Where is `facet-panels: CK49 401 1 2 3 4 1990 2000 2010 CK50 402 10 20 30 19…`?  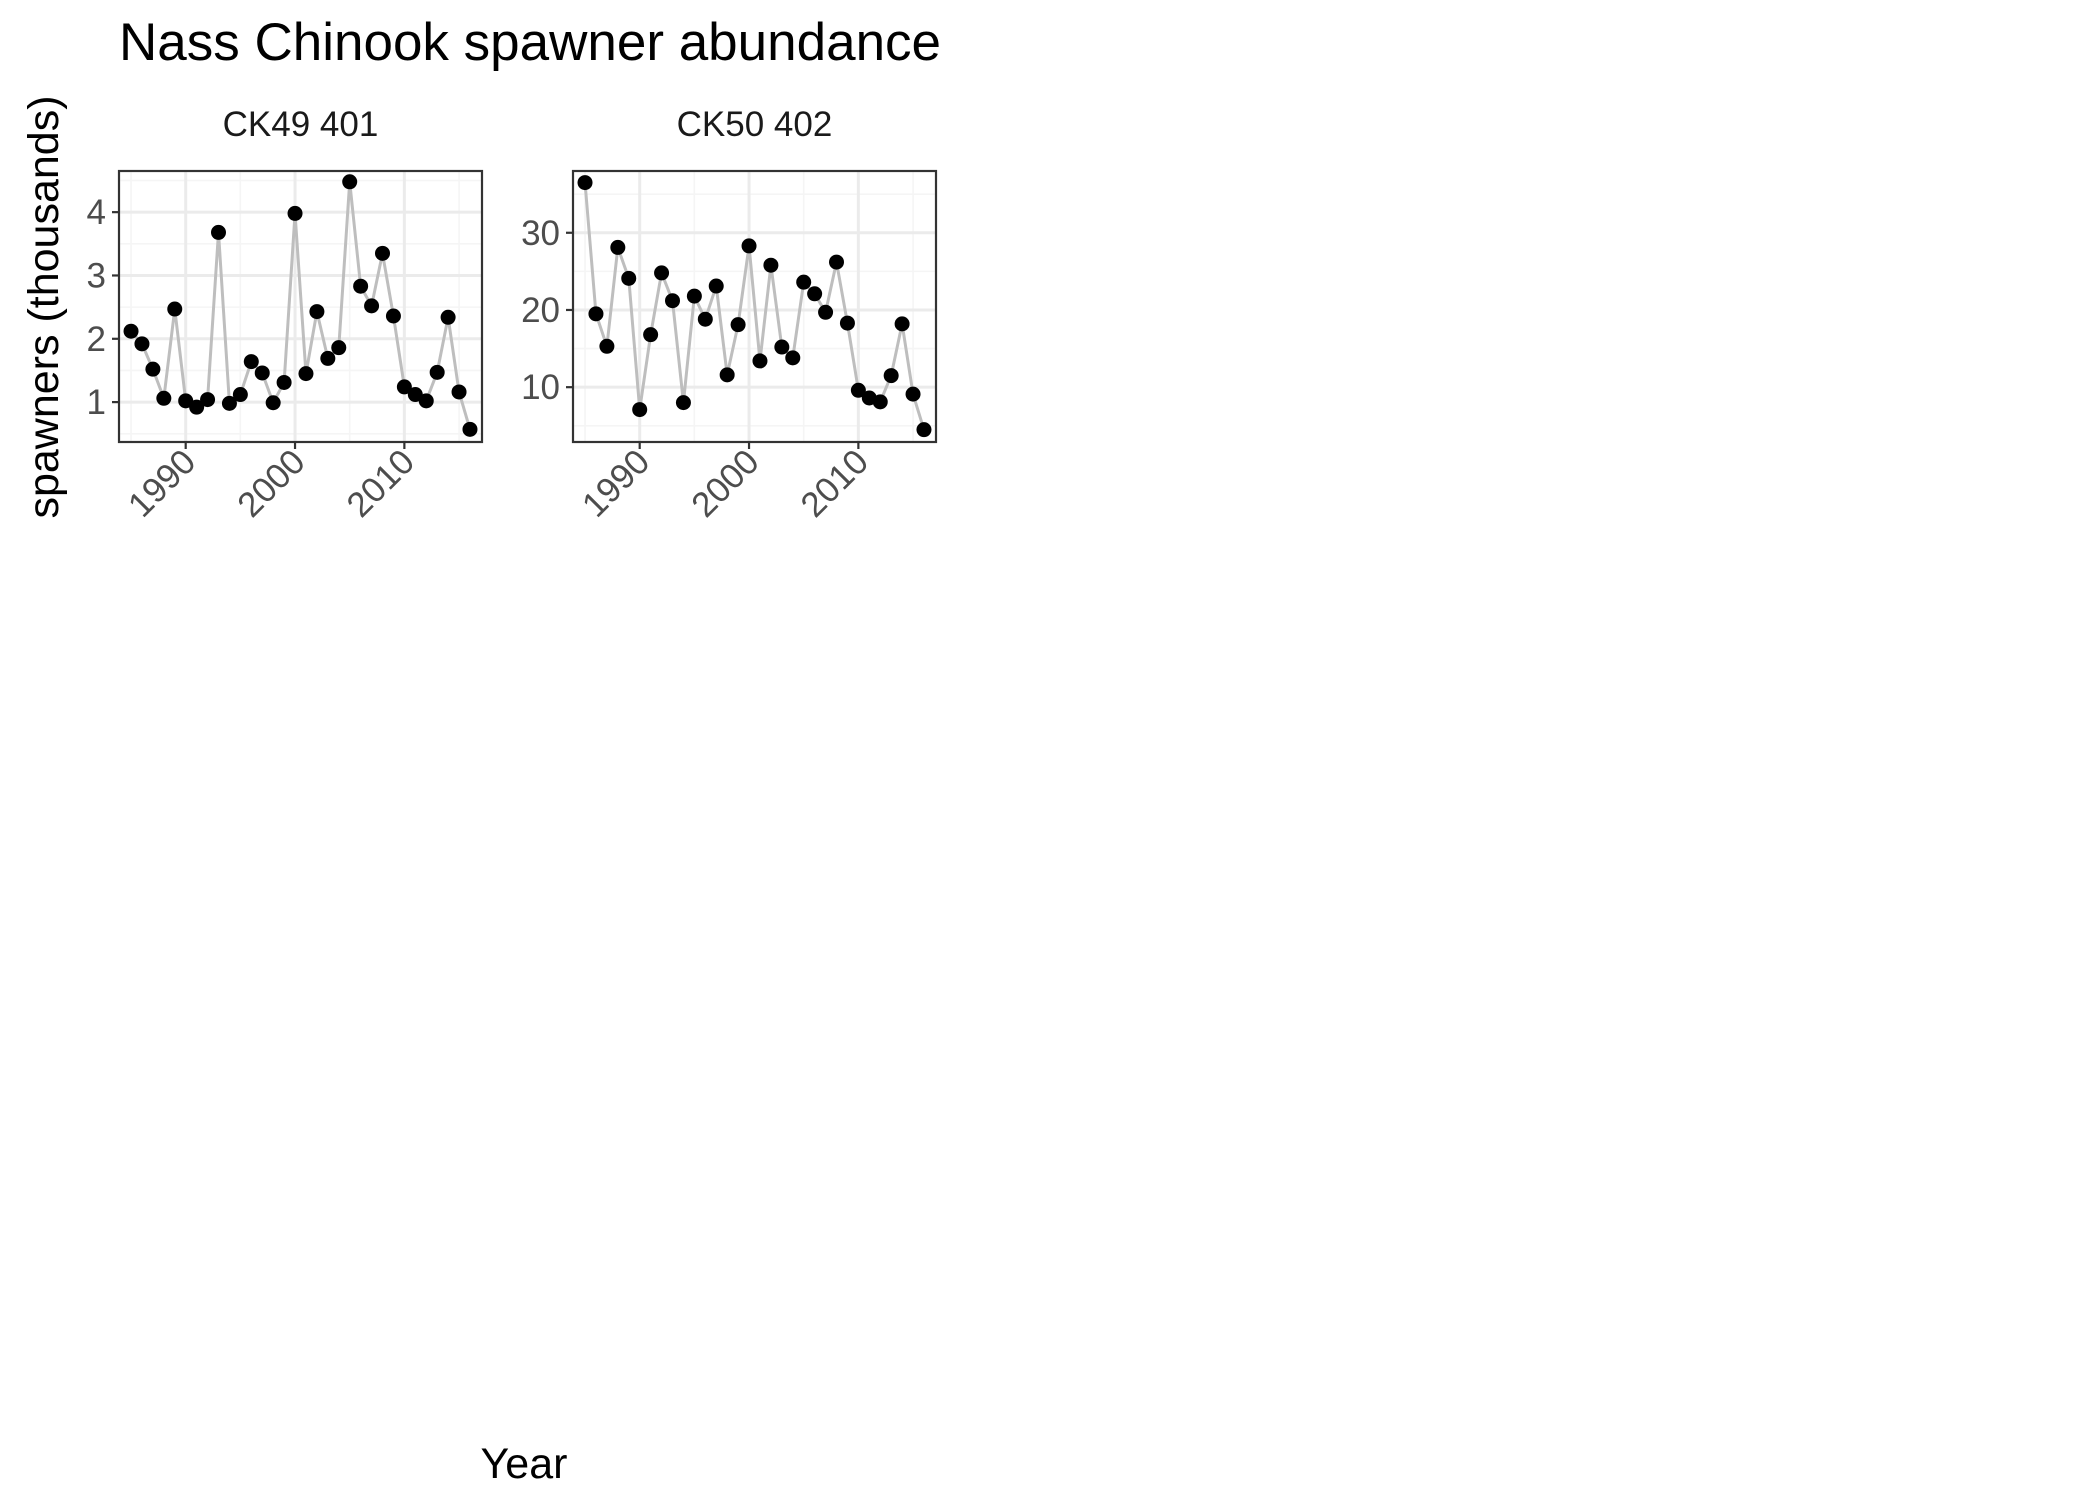 facet-panels: CK49 401 1 2 3 4 1990 2000 2010 CK50 402 10 20 30 19… is located at coordinates (512, 315).